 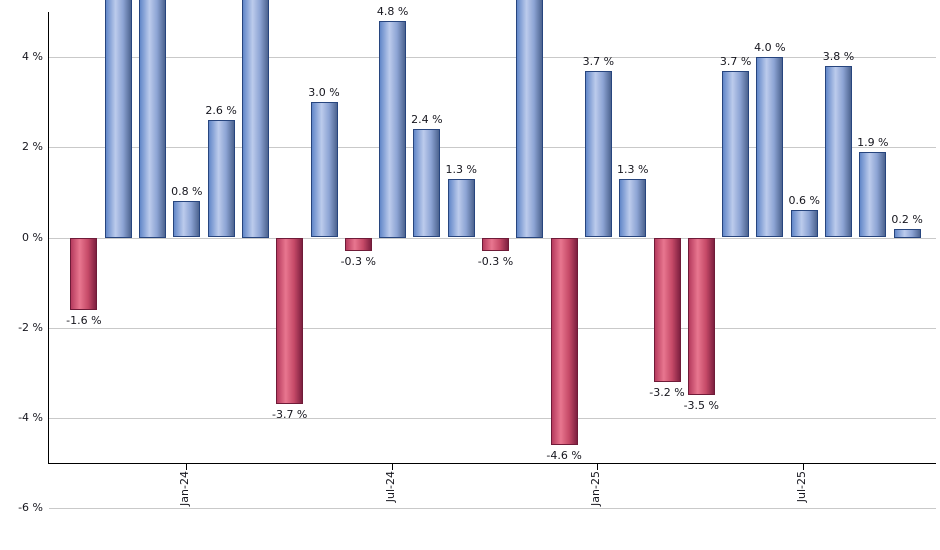 I want to click on y-tick-label: -6 %, so click(x=30, y=508).